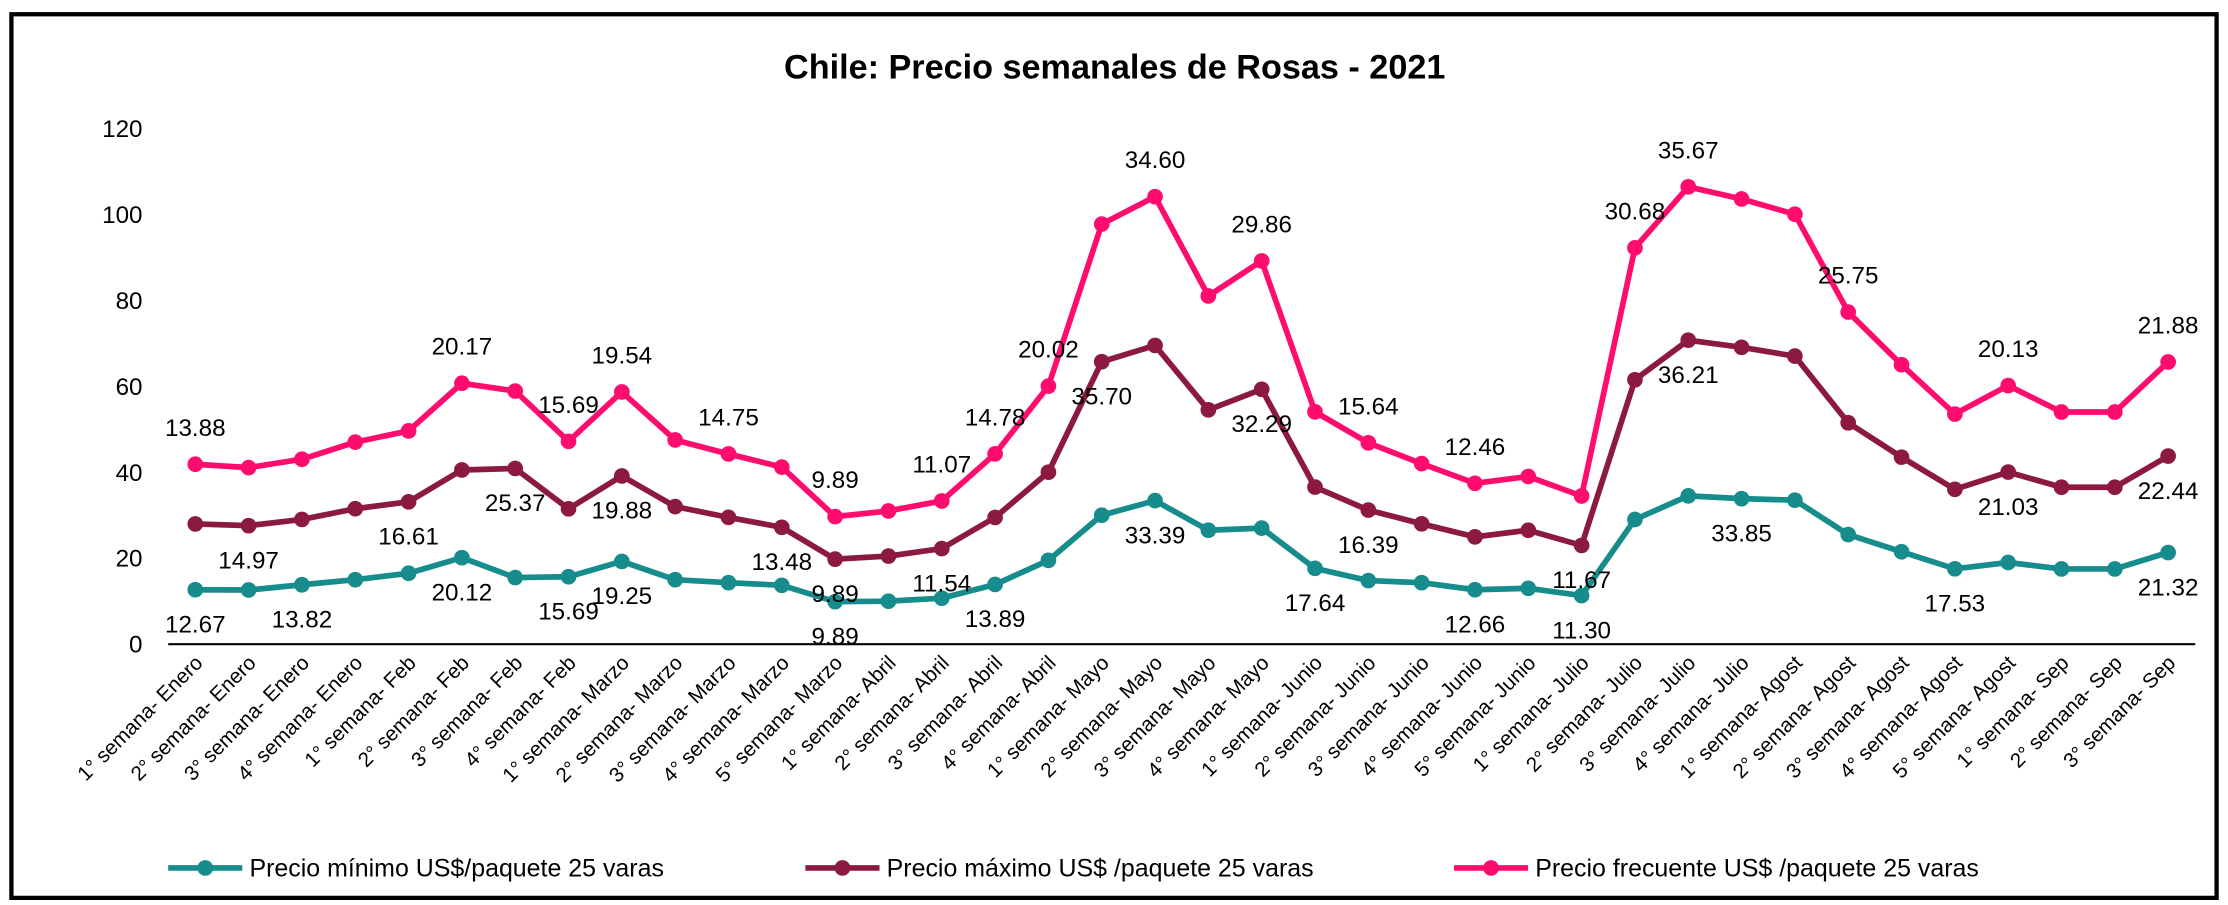  Describe the element at coordinates (1475, 447) in the screenshot. I see `data-label: 12.46` at that location.